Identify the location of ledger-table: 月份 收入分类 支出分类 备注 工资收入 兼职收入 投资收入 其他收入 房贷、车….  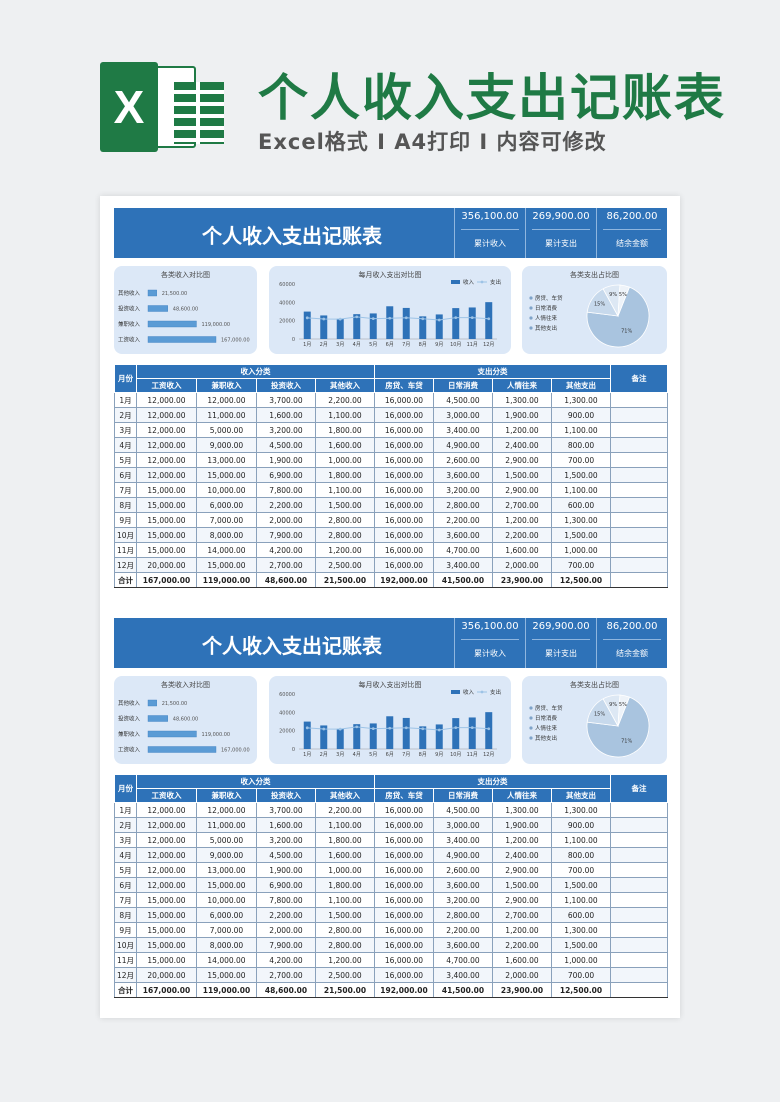
(391, 886).